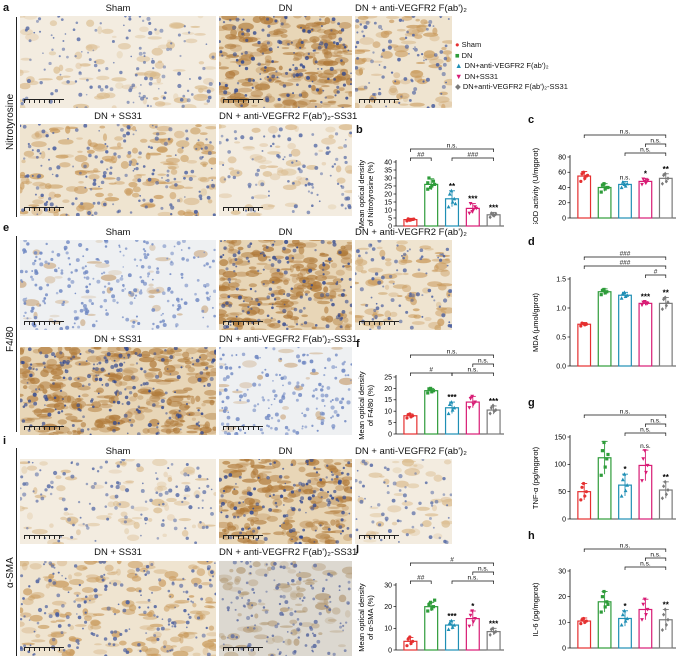  Describe the element at coordinates (656, 272) in the screenshot. I see `bracket-label: #` at that location.